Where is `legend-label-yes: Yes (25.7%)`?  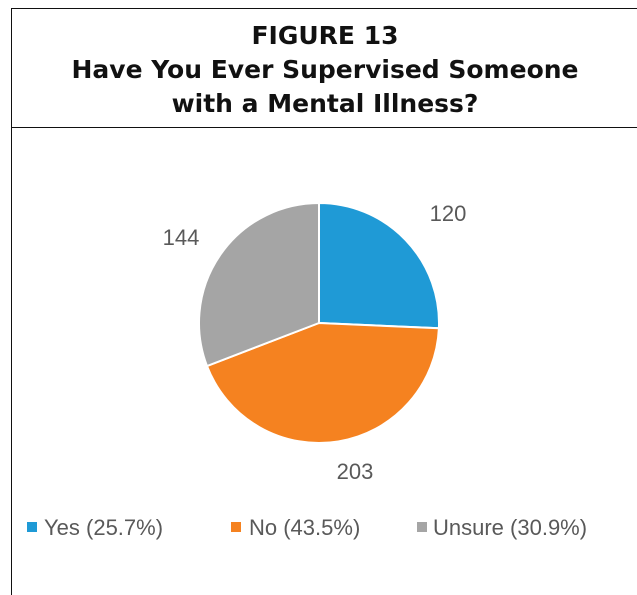 legend-label-yes: Yes (25.7%) is located at coordinates (103, 527).